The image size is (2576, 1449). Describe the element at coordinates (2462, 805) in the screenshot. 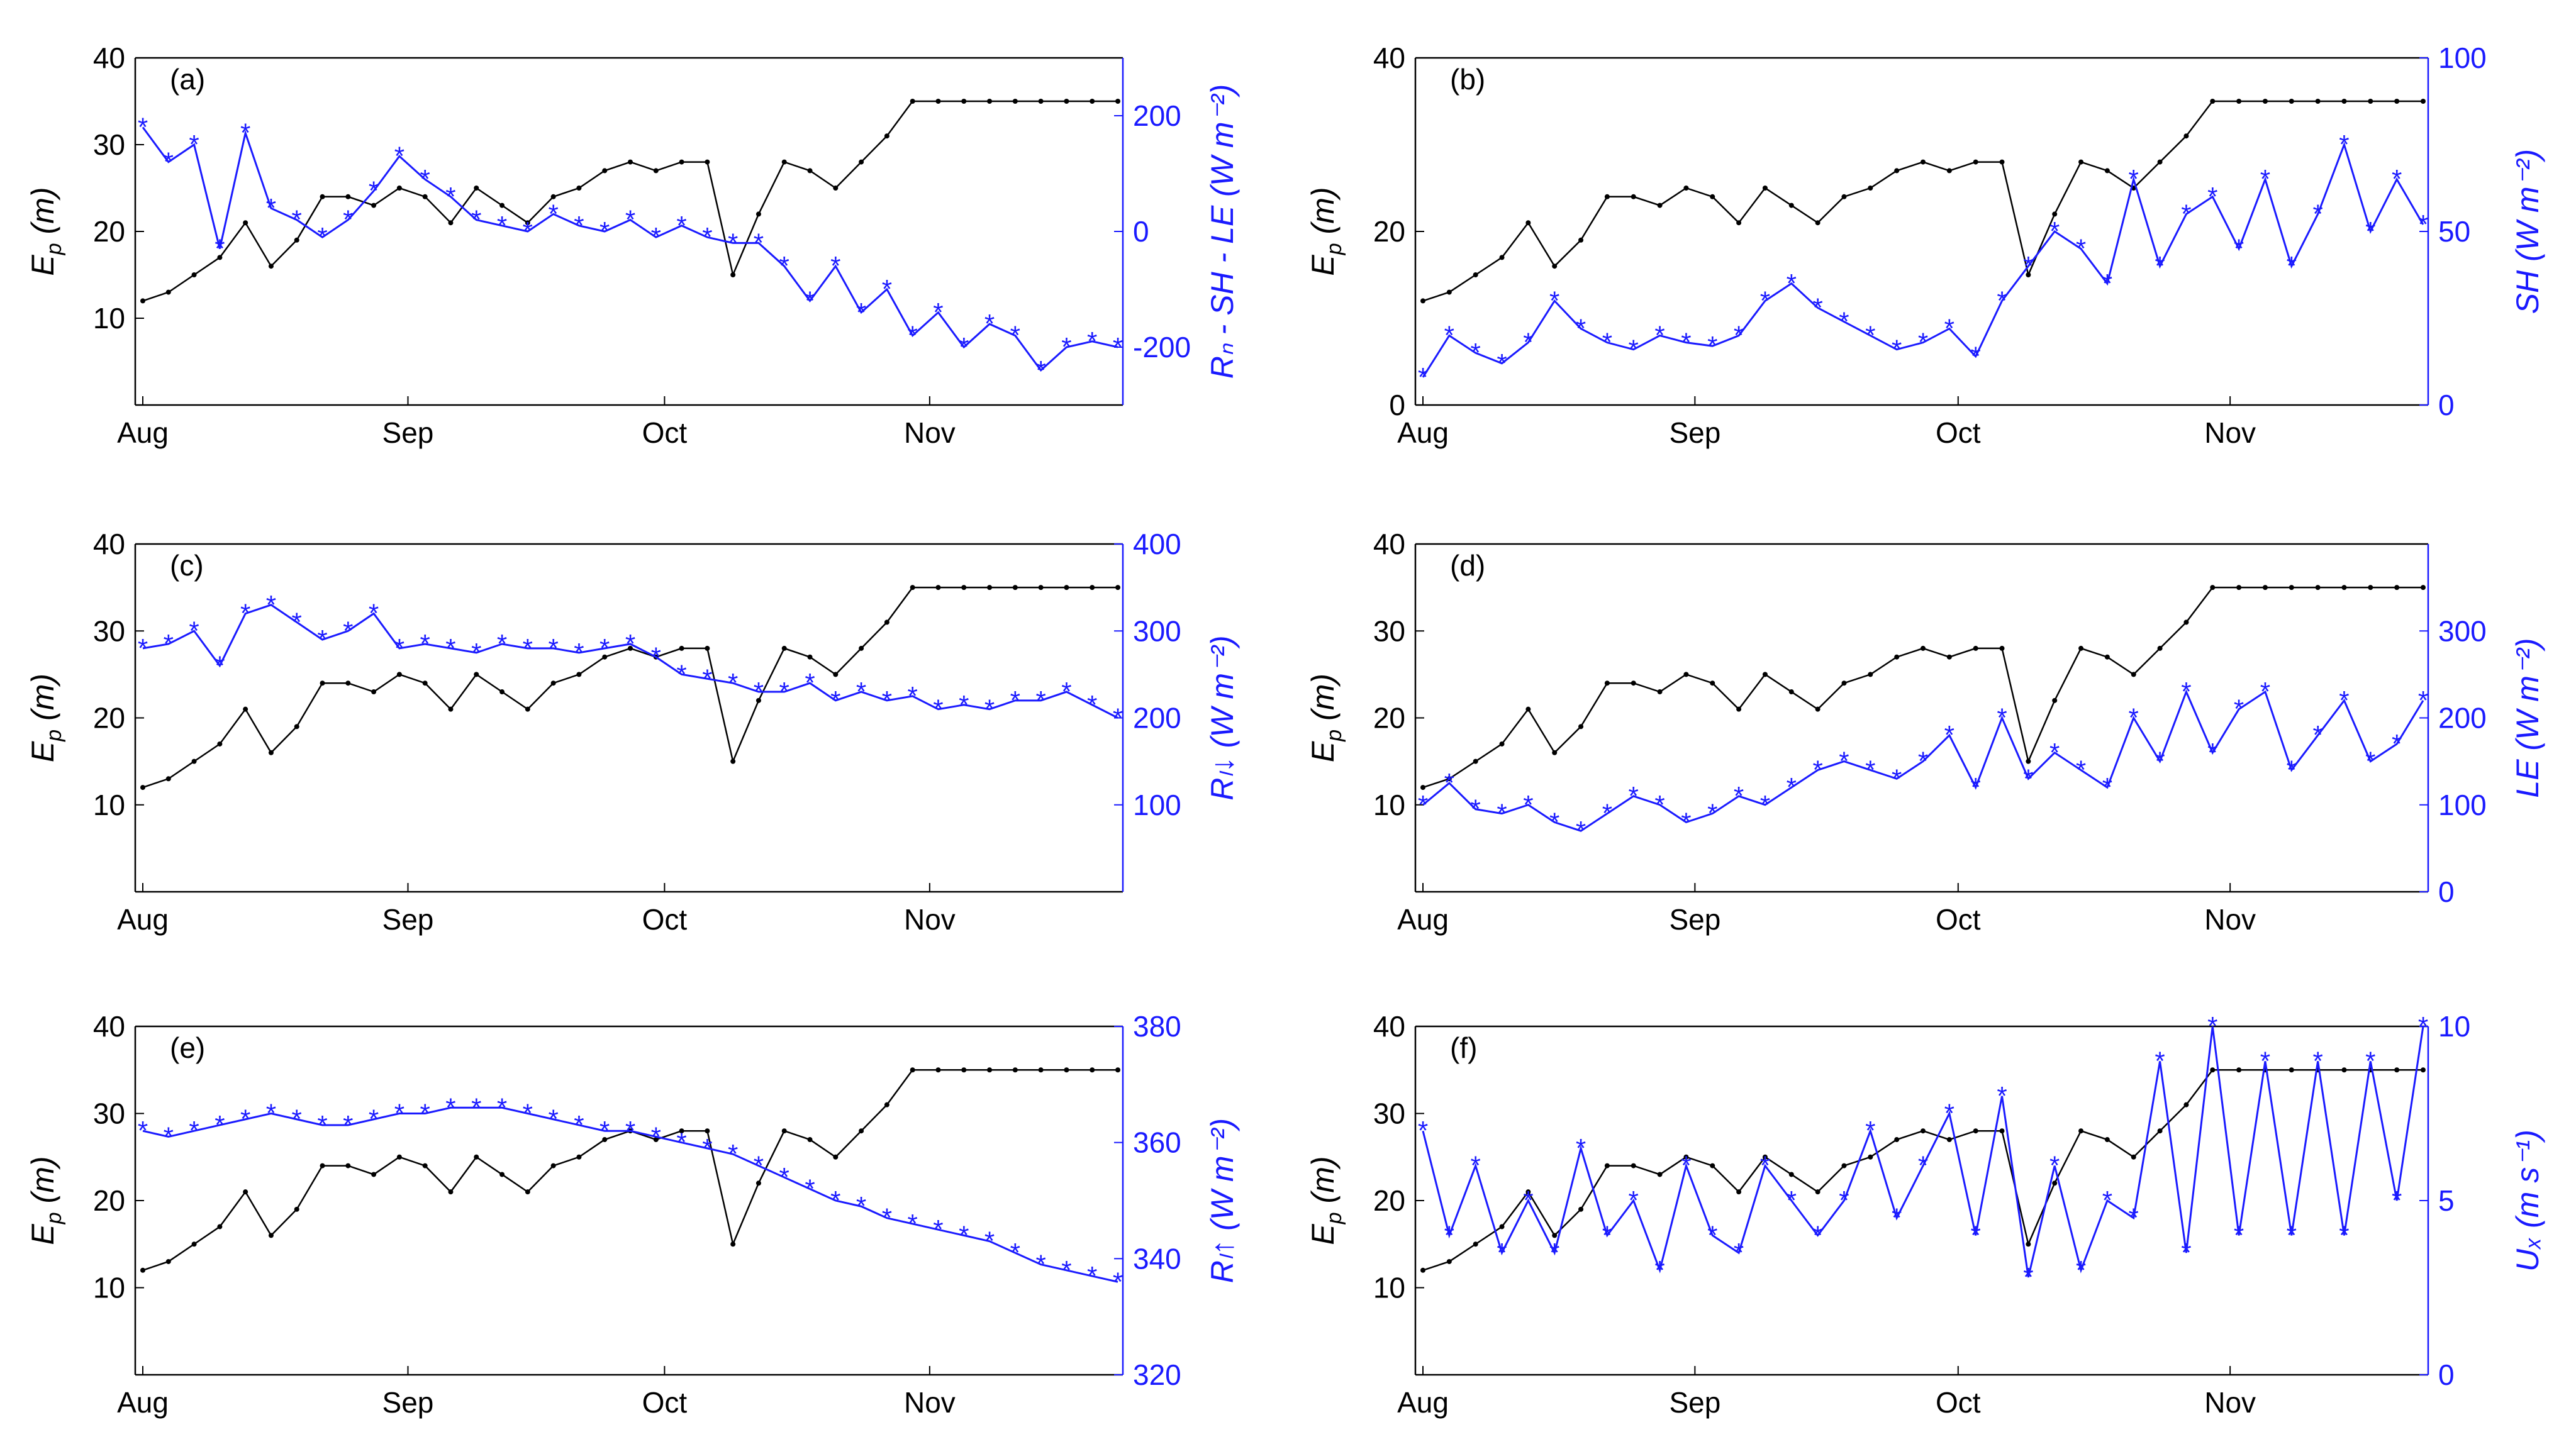

I see `right-tick-label: 100` at that location.